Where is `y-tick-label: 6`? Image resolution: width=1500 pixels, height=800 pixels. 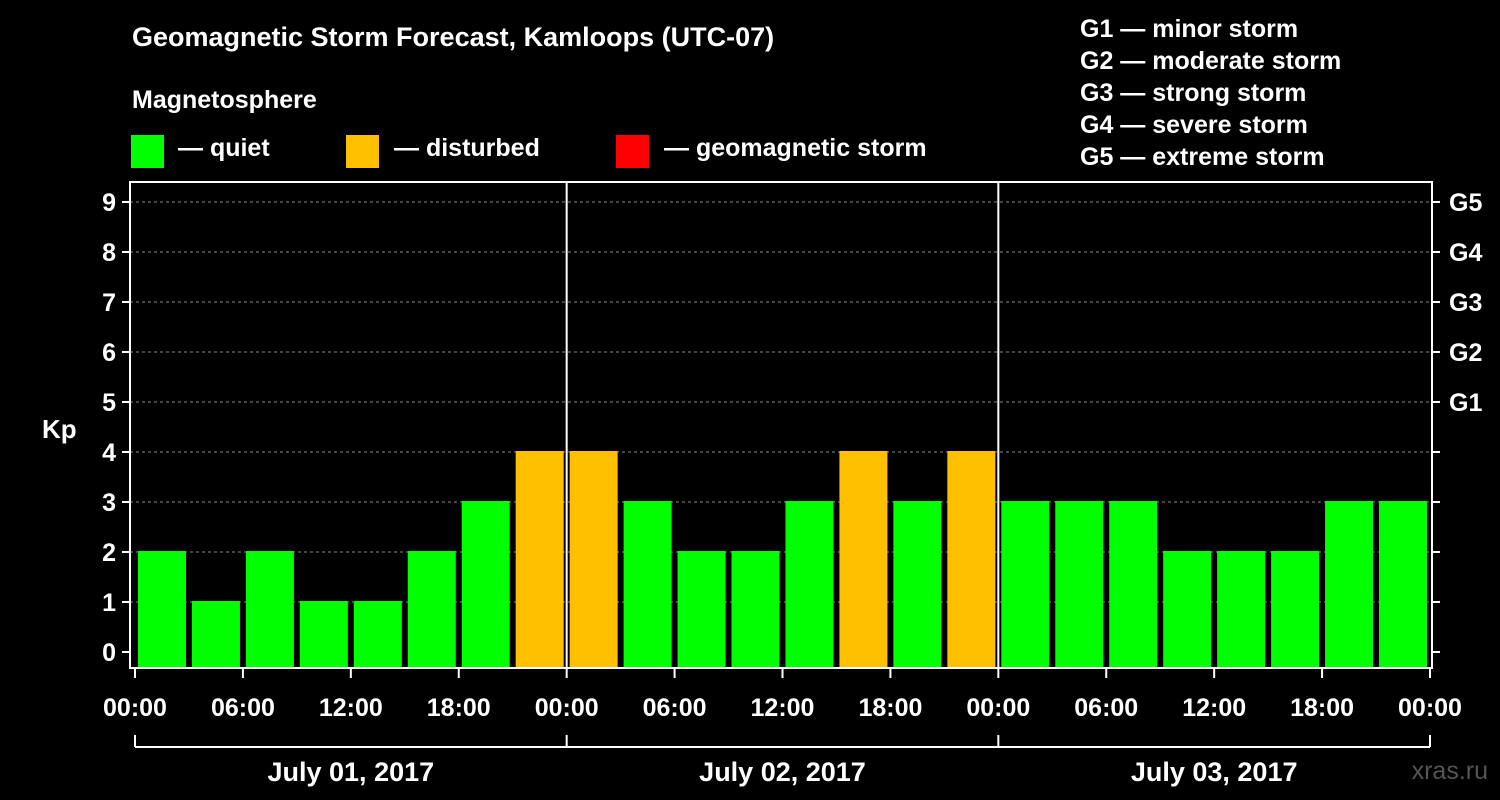
y-tick-label: 6 is located at coordinates (109, 353).